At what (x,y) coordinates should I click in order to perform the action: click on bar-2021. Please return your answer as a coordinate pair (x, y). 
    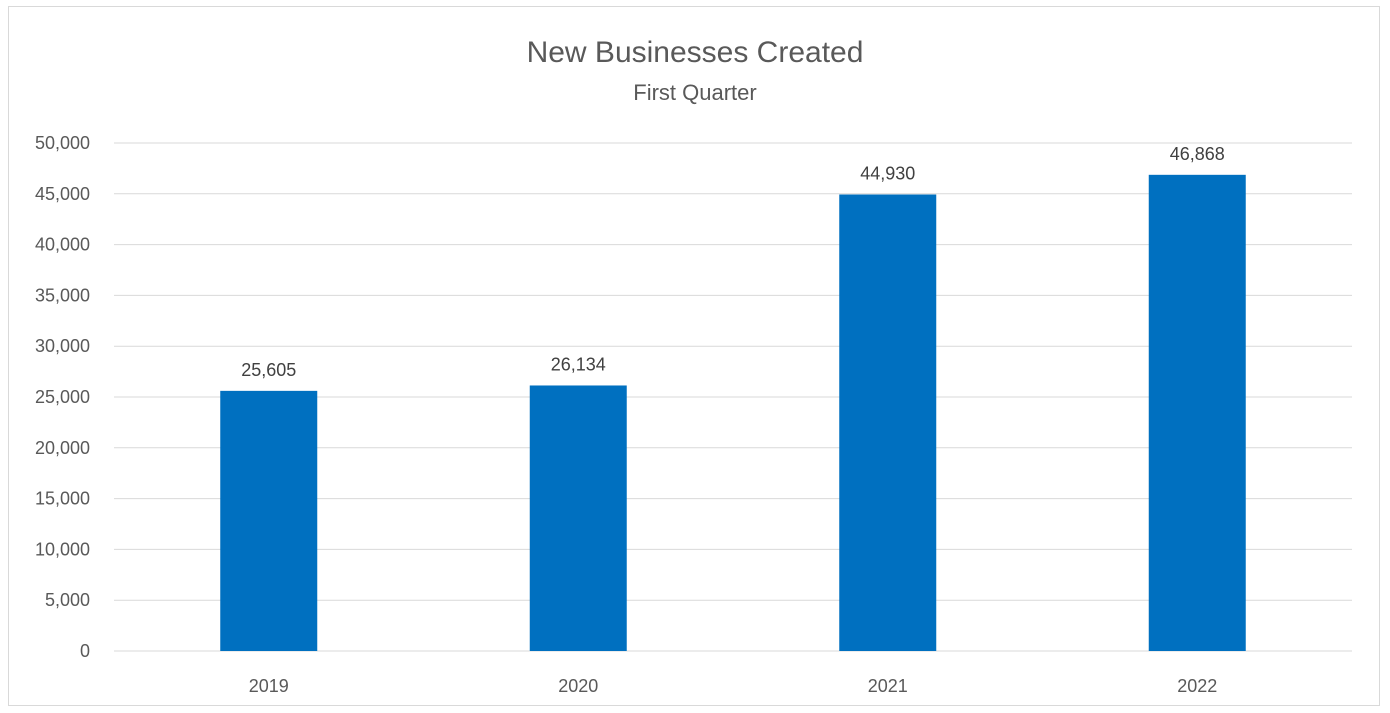
    Looking at the image, I should click on (888, 422).